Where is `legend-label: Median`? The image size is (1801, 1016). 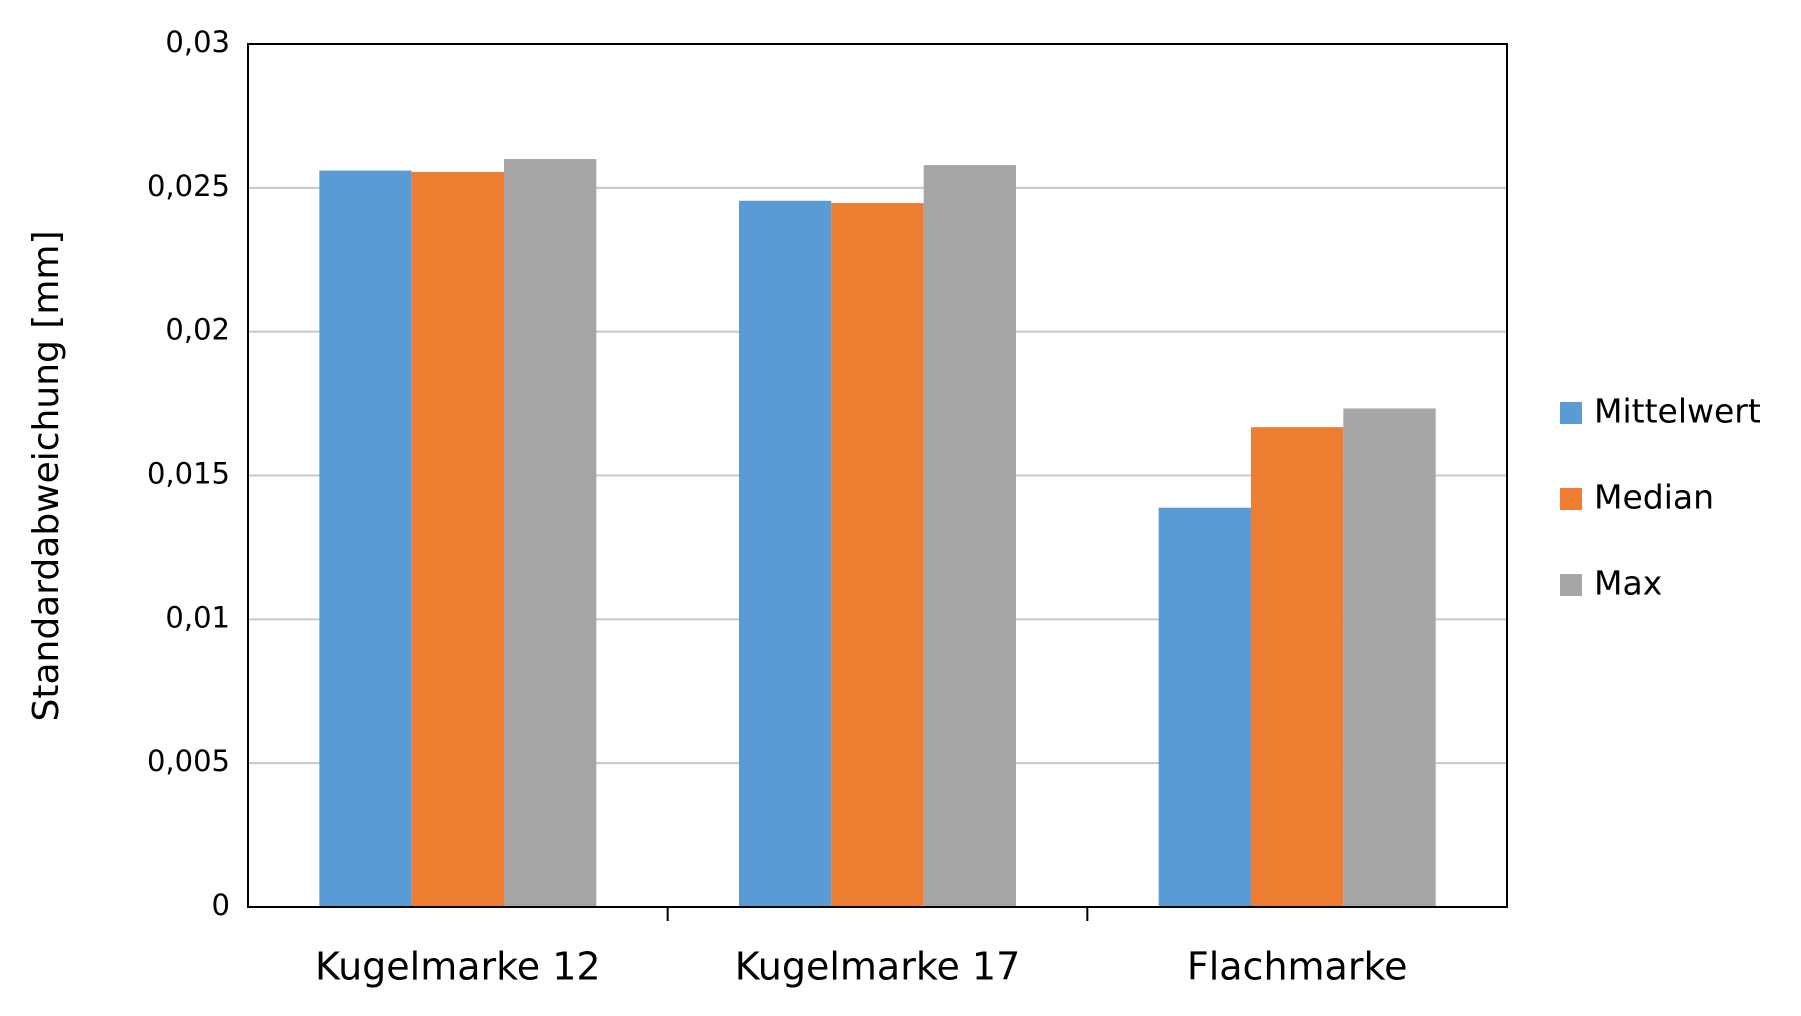 legend-label: Median is located at coordinates (1654, 497).